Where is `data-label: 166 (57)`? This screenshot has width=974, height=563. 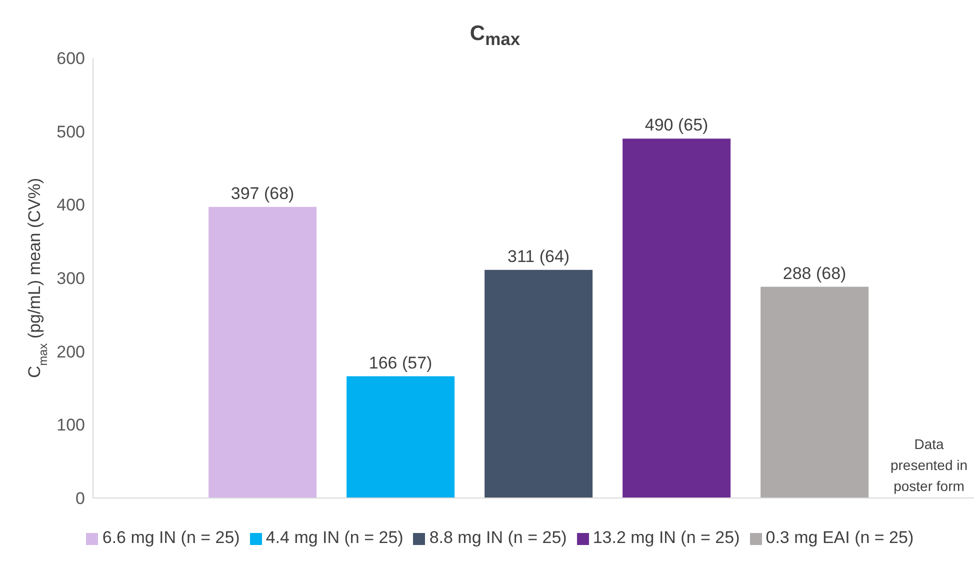
data-label: 166 (57) is located at coordinates (400, 362).